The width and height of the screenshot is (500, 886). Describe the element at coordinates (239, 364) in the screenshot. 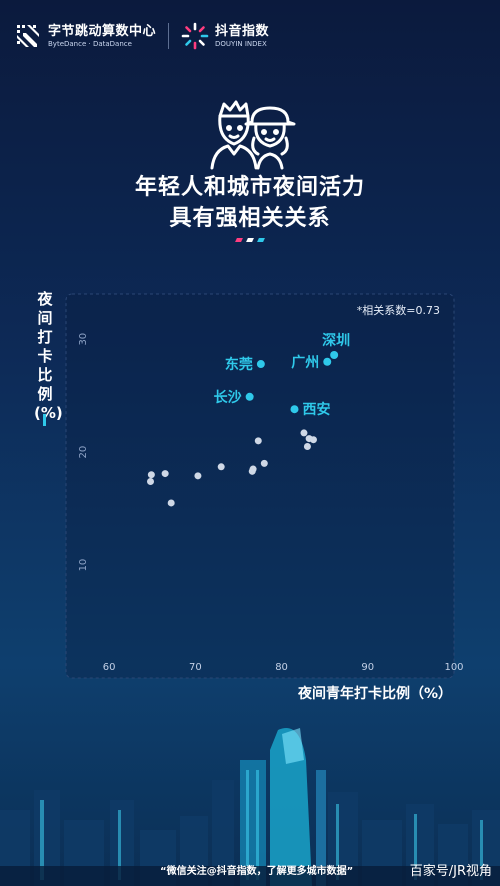

I see `city-label: 东莞` at that location.